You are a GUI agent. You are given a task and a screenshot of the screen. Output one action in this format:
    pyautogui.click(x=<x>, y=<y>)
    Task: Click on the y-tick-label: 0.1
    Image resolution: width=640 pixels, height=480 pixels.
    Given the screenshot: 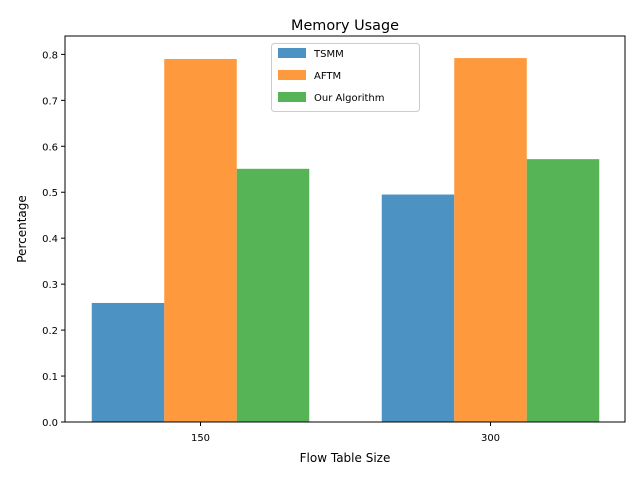 What is the action you would take?
    pyautogui.click(x=50, y=377)
    